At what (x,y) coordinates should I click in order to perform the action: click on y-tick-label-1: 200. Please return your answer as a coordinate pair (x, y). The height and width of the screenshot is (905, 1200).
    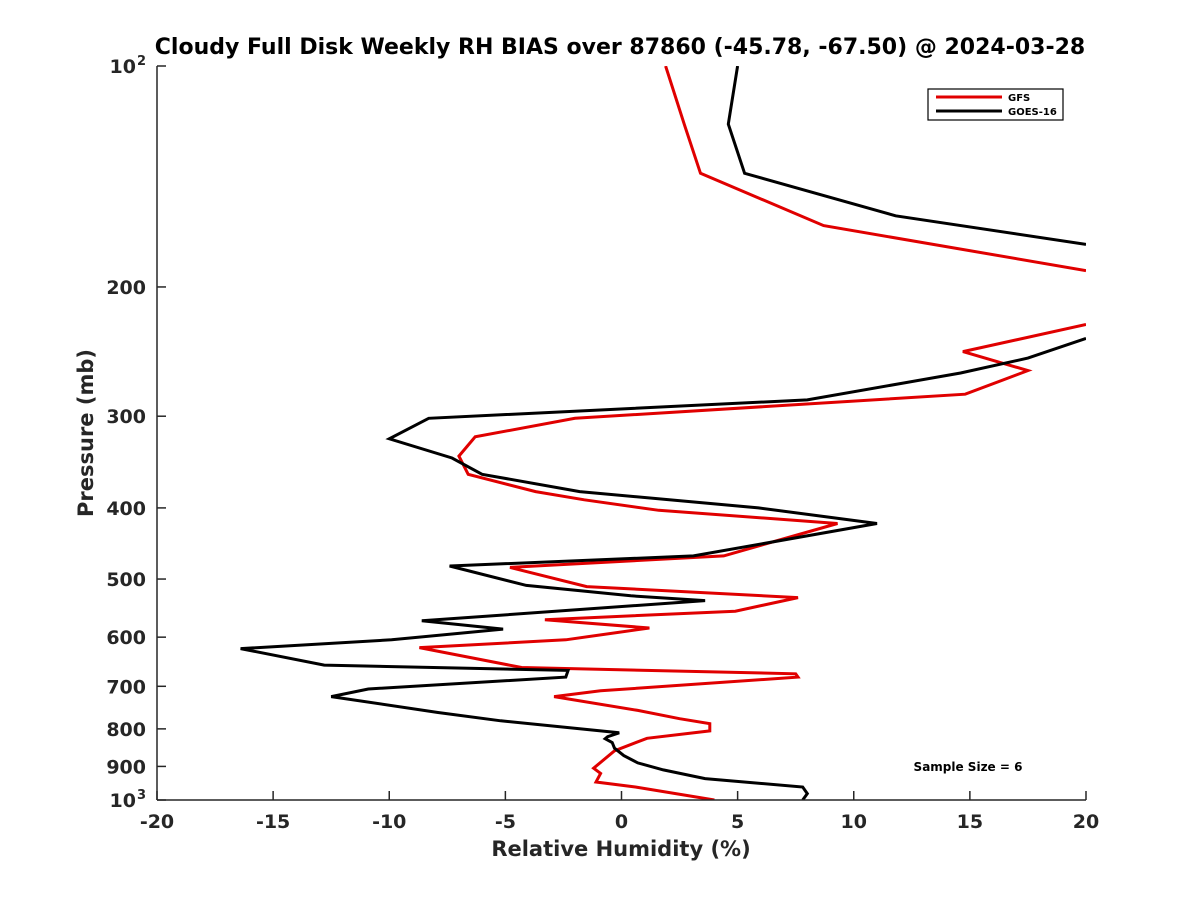
    Looking at the image, I should click on (126, 288).